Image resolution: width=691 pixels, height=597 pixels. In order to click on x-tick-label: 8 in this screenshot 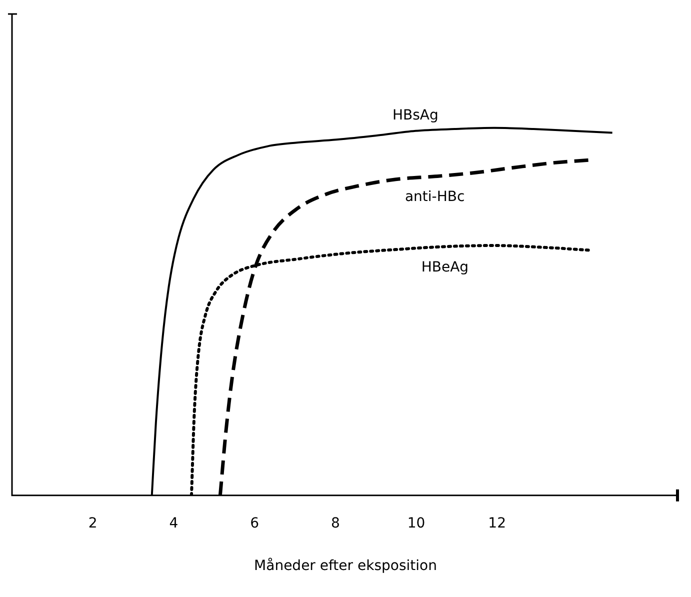, I will do `click(335, 523)`.